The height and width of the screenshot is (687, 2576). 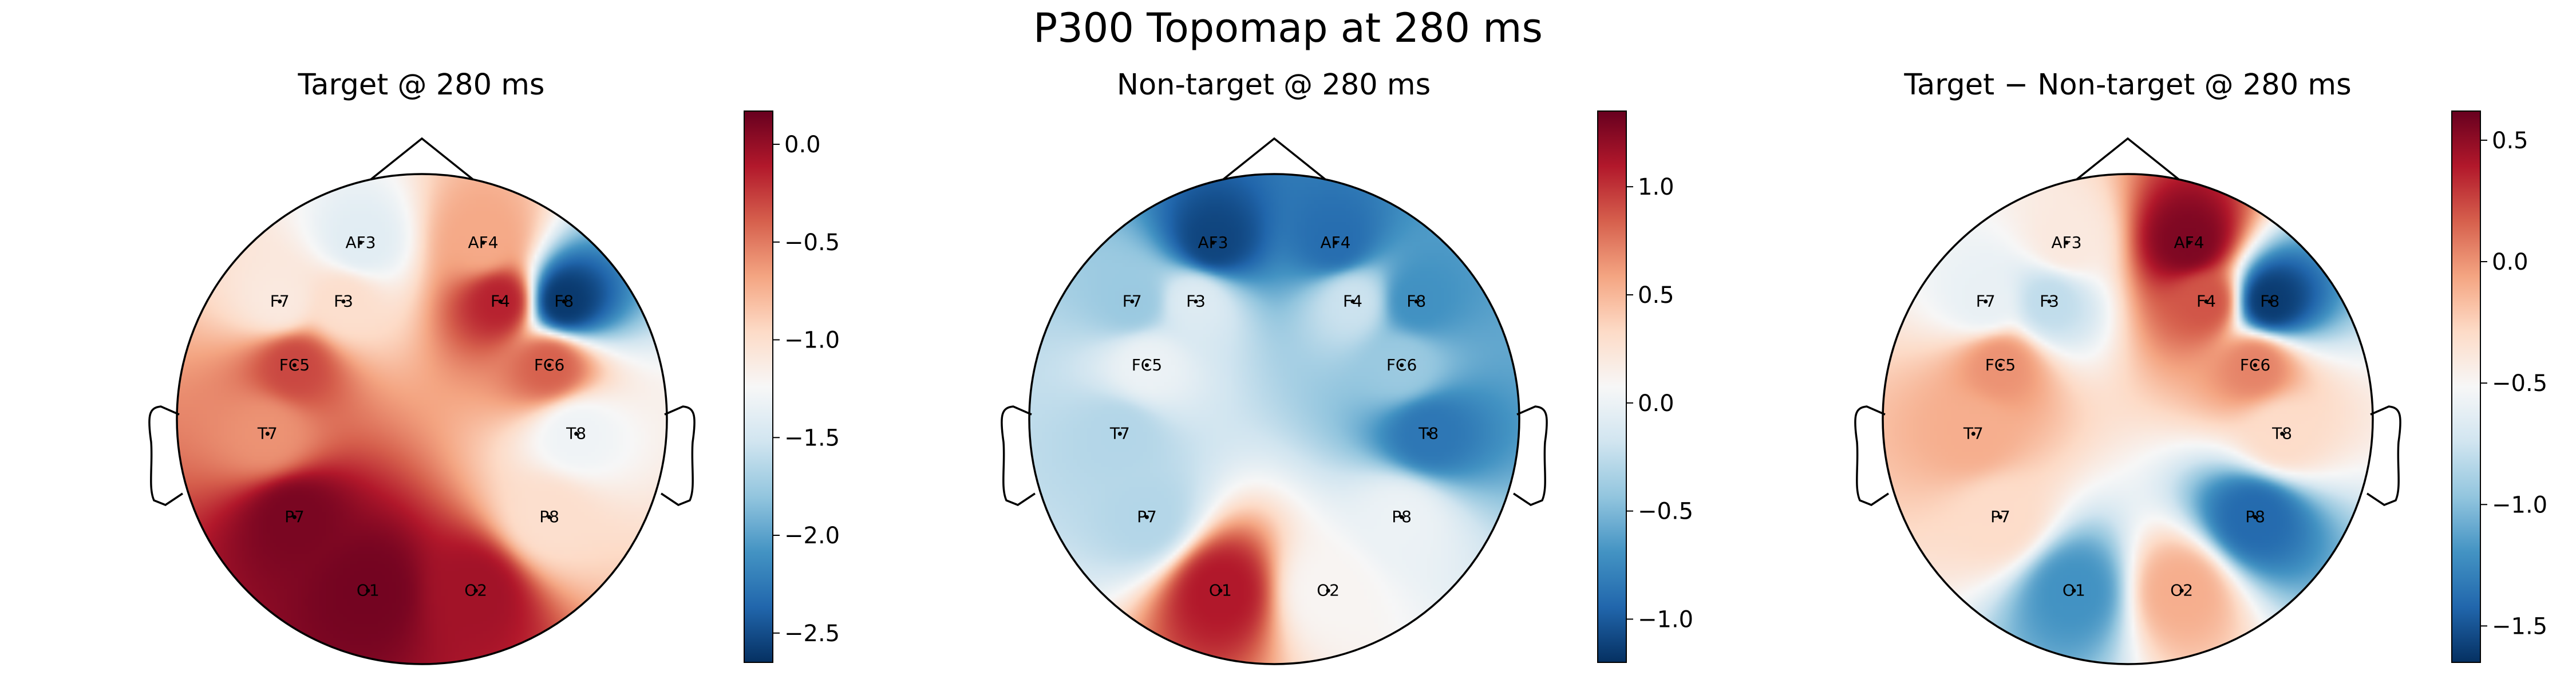 What do you see at coordinates (2519, 626) in the screenshot?
I see `colorbar-tick-label: −1.5` at bounding box center [2519, 626].